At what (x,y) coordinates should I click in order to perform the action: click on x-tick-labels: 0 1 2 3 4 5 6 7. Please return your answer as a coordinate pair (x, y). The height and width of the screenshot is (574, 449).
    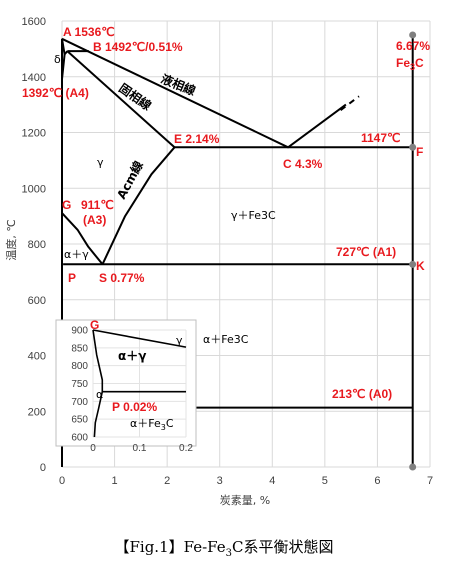
    Looking at the image, I should click on (246, 481).